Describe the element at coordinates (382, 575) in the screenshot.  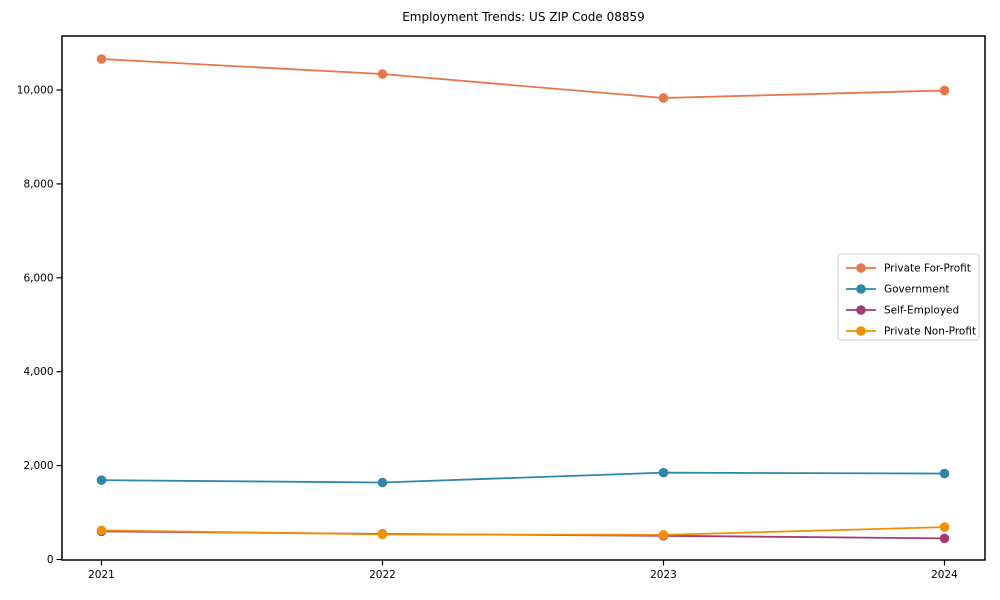
I see `x-tick-label: 2022` at that location.